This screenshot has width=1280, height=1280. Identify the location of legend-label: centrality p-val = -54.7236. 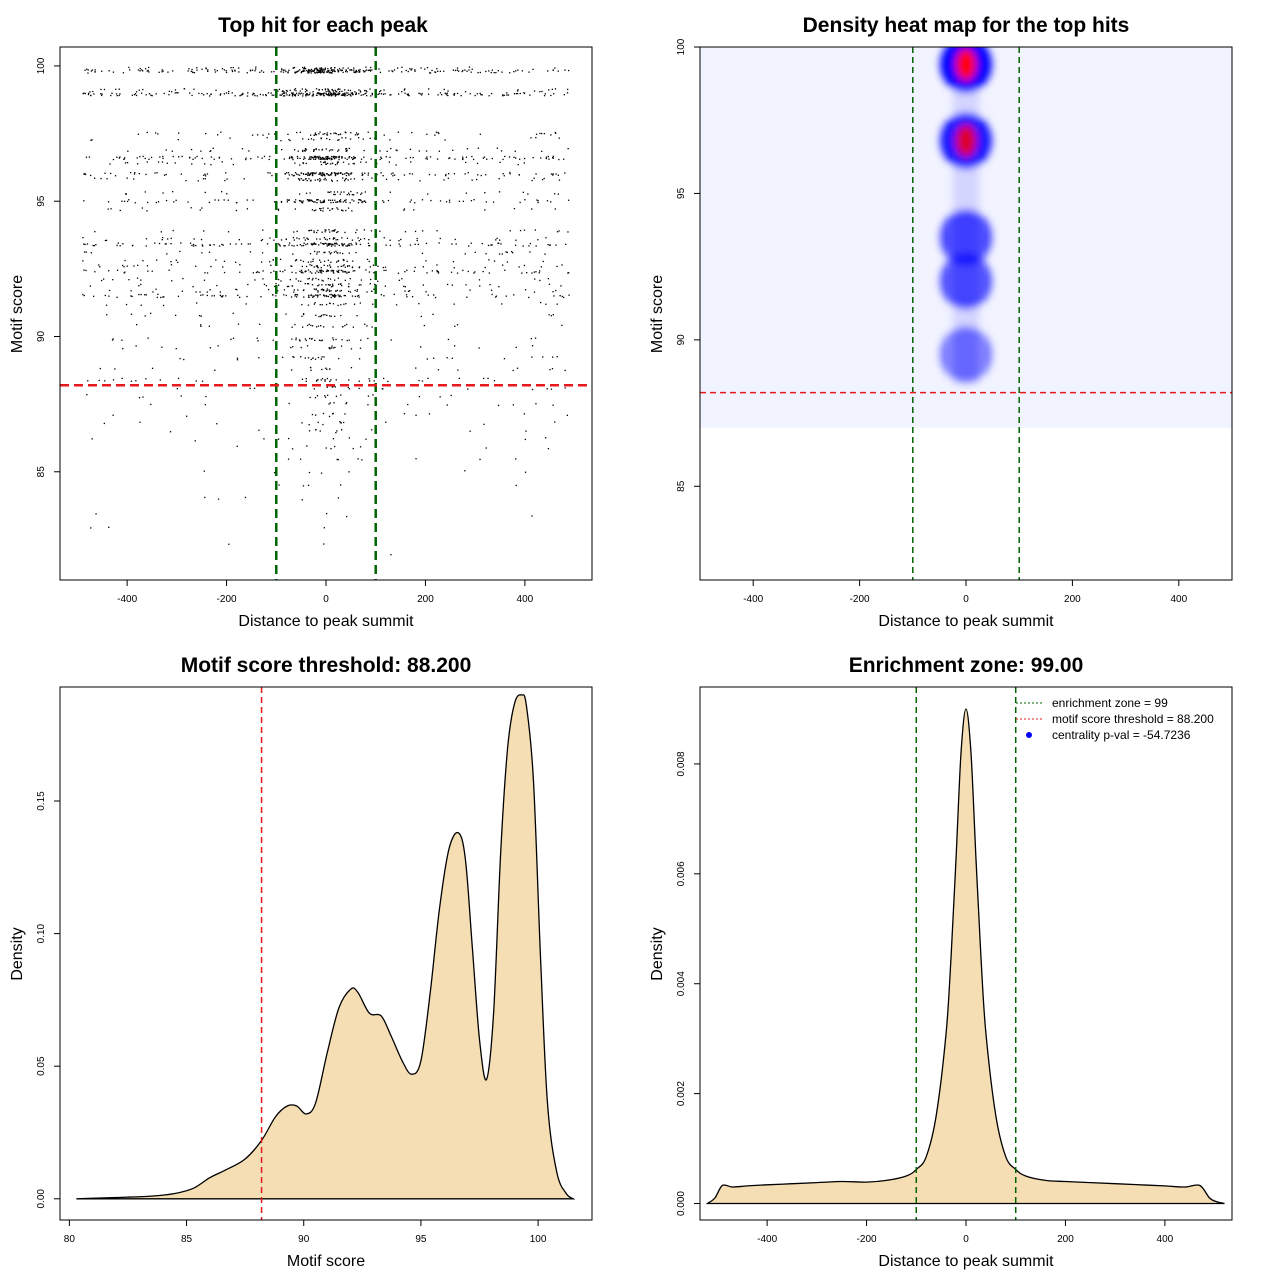
(1121, 735).